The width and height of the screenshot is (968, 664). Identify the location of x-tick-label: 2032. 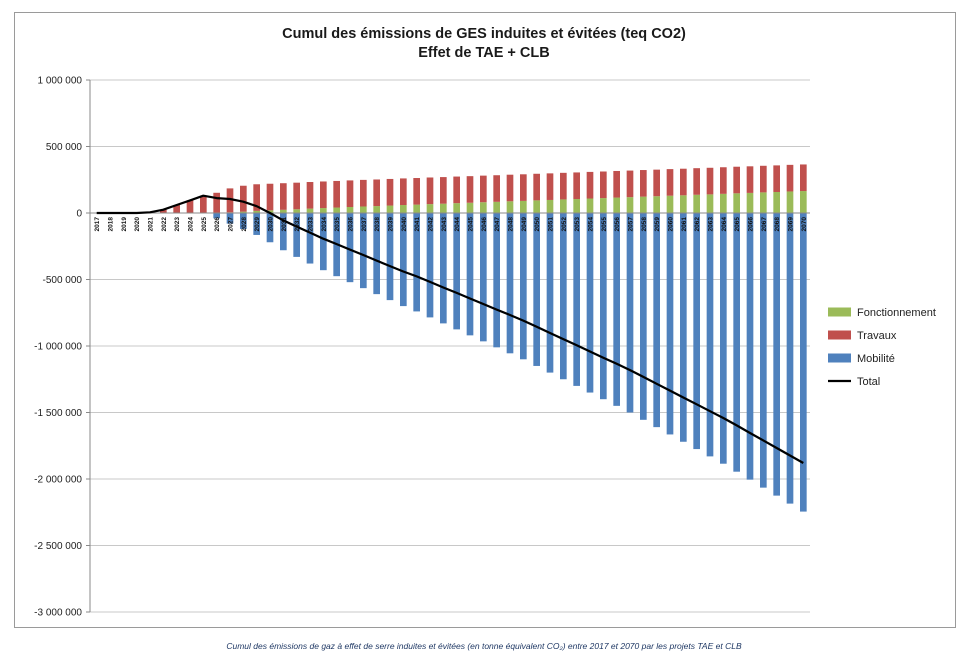
(297, 224).